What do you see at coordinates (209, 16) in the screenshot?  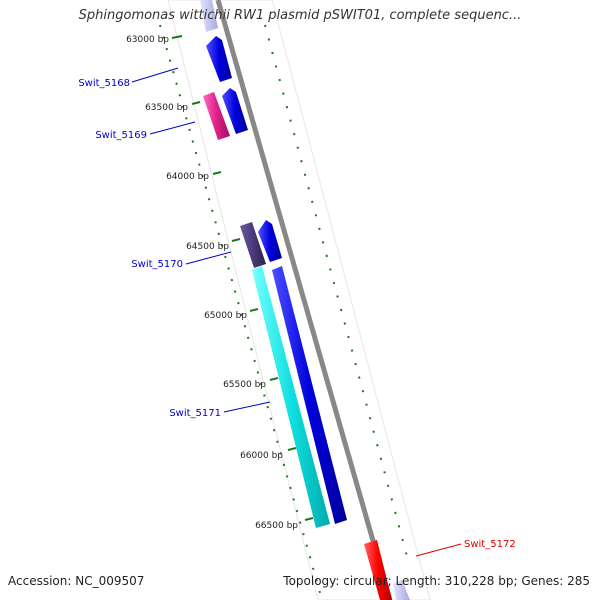 I see `gene-feature-partial-top` at bounding box center [209, 16].